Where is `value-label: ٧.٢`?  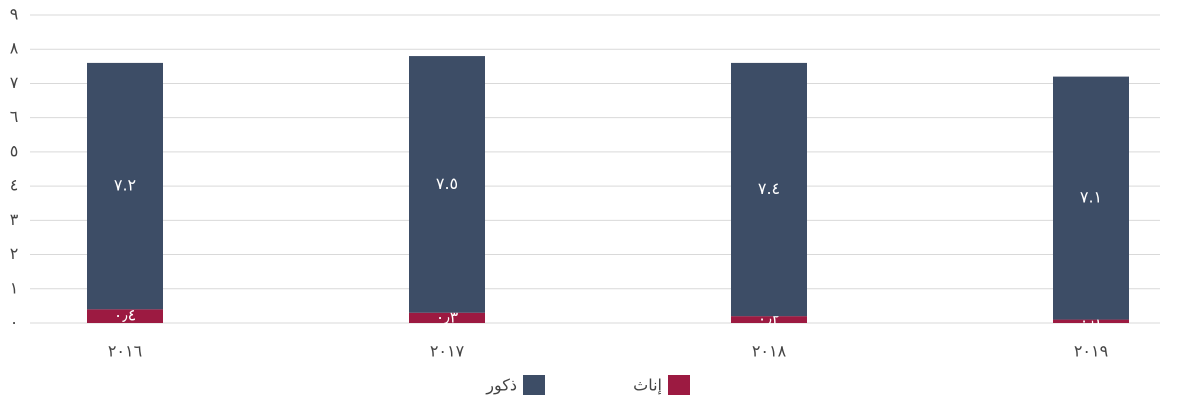
value-label: ٧.٢ is located at coordinates (125, 185).